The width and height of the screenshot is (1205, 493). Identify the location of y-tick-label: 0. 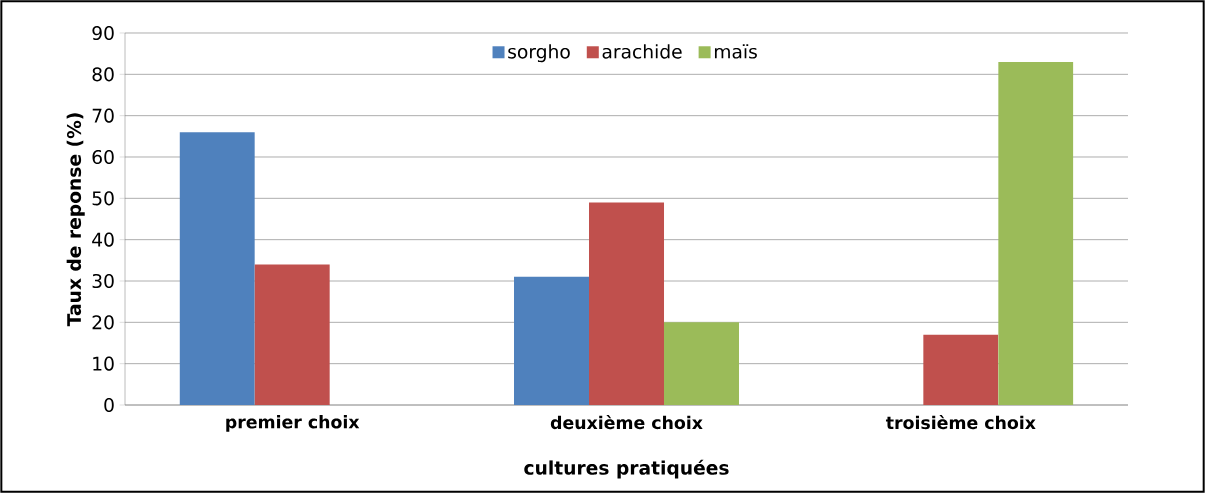
(109, 405).